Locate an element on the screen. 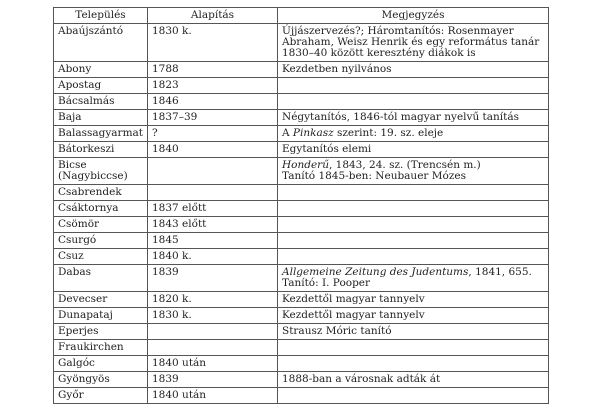 The image size is (600, 404). cell-note: A Pinkasz szerint: 19. sz. eleje is located at coordinates (413, 133).